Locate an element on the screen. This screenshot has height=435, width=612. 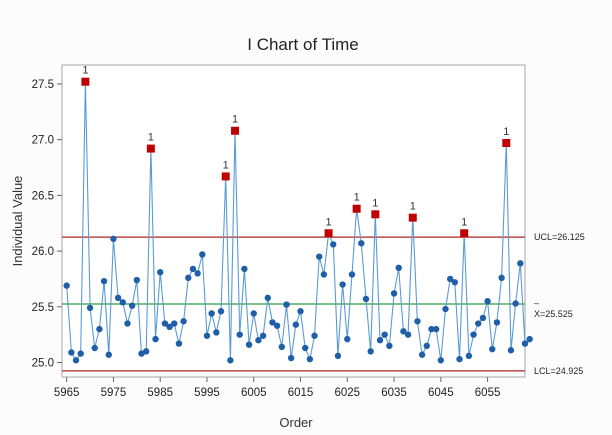
x-tick-label: 5965 is located at coordinates (67, 393).